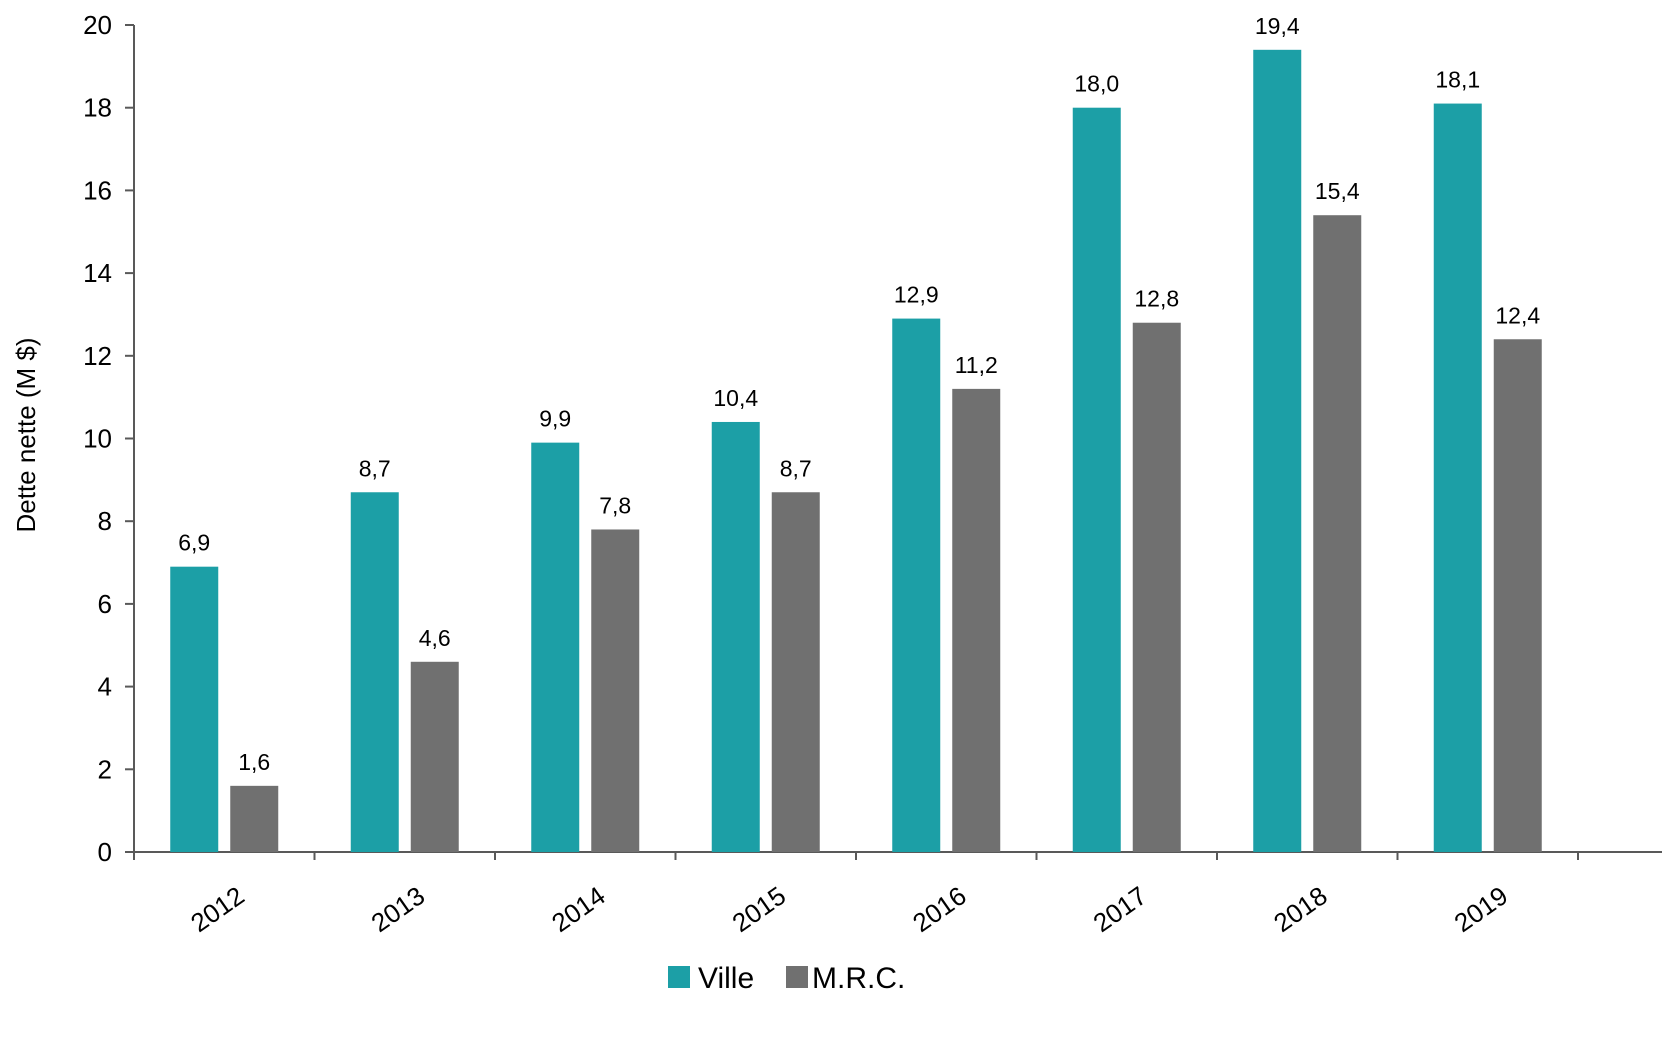 The width and height of the screenshot is (1662, 1053). Describe the element at coordinates (97, 356) in the screenshot. I see `y-tick-label: 12` at that location.